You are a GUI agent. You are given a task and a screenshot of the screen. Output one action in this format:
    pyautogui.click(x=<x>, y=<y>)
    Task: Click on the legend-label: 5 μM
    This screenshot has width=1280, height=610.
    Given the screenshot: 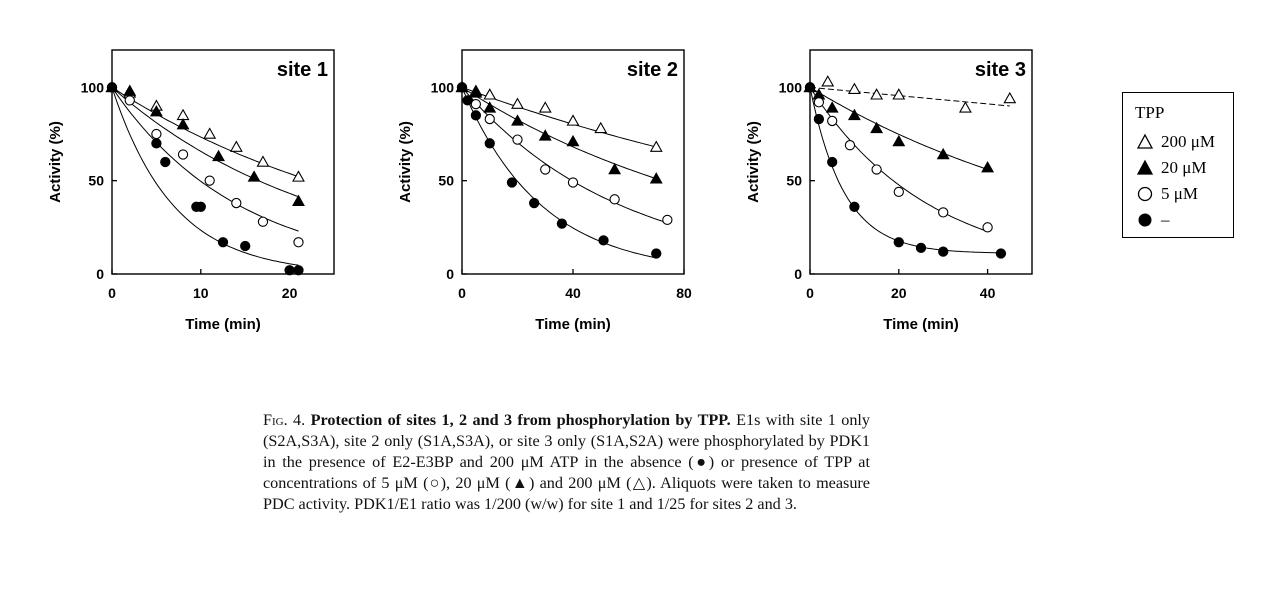 What is the action you would take?
    pyautogui.click(x=1179, y=193)
    